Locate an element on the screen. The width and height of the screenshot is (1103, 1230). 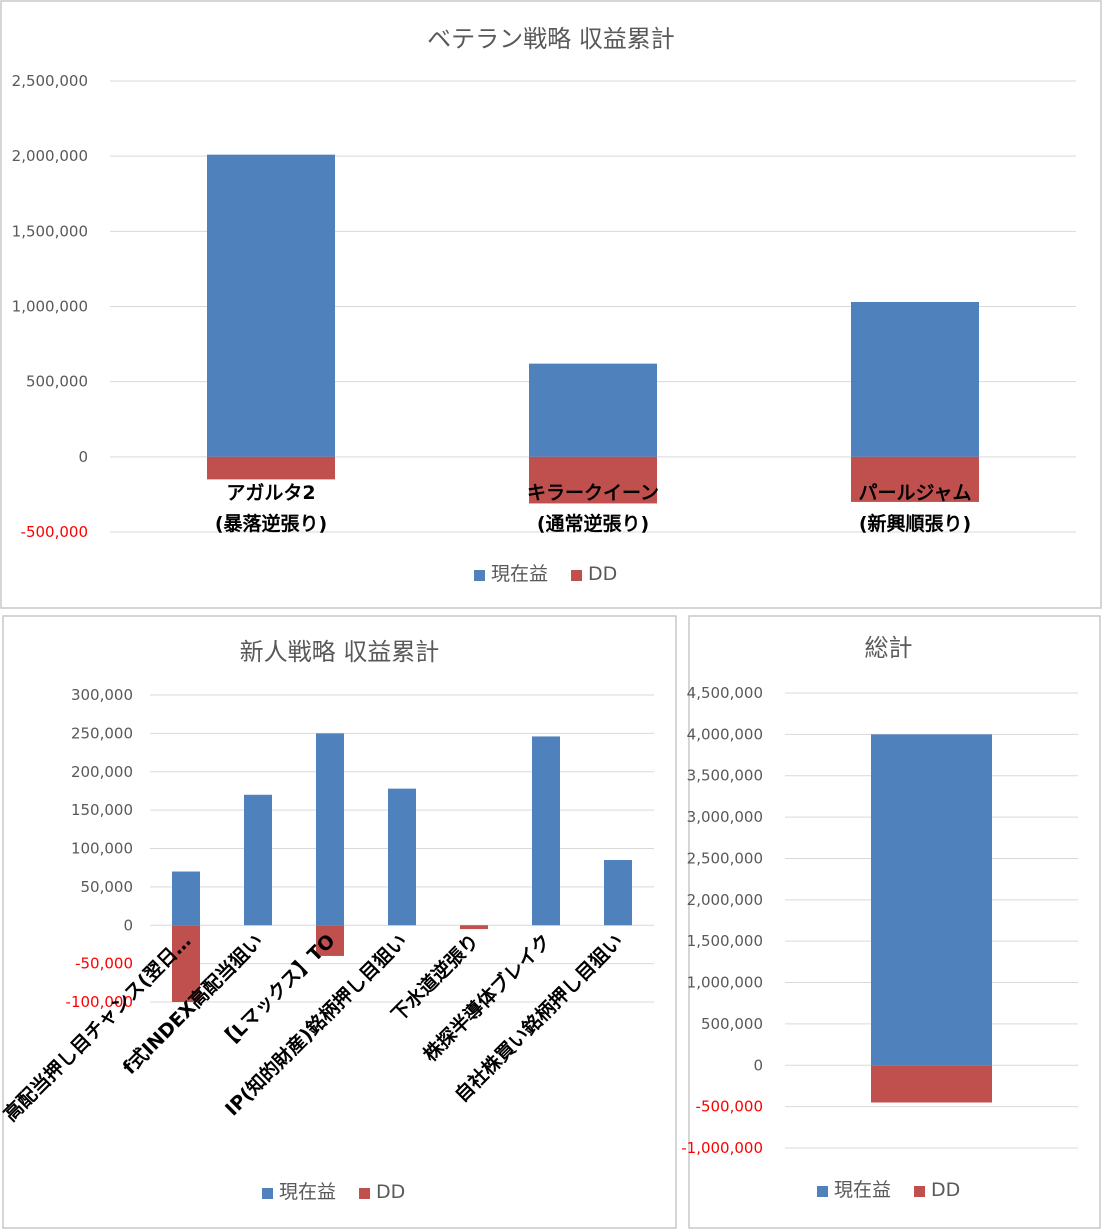
category-label: パールジャム is located at coordinates (914, 493).